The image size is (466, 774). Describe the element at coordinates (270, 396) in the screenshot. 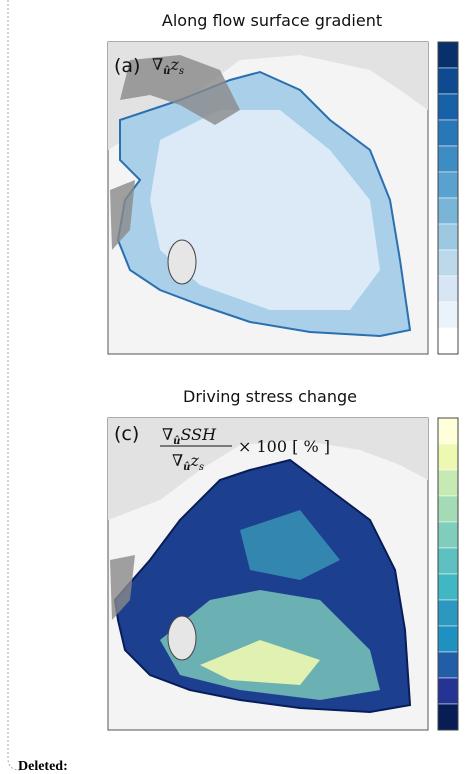

I see `panel-title: Driving stress change` at that location.